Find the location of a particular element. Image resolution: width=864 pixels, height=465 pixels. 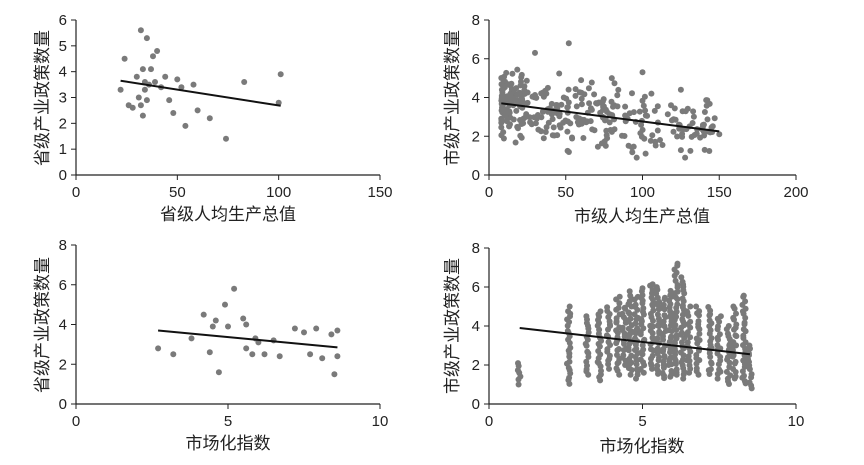

x-tick-label: 200 is located at coordinates (795, 192).